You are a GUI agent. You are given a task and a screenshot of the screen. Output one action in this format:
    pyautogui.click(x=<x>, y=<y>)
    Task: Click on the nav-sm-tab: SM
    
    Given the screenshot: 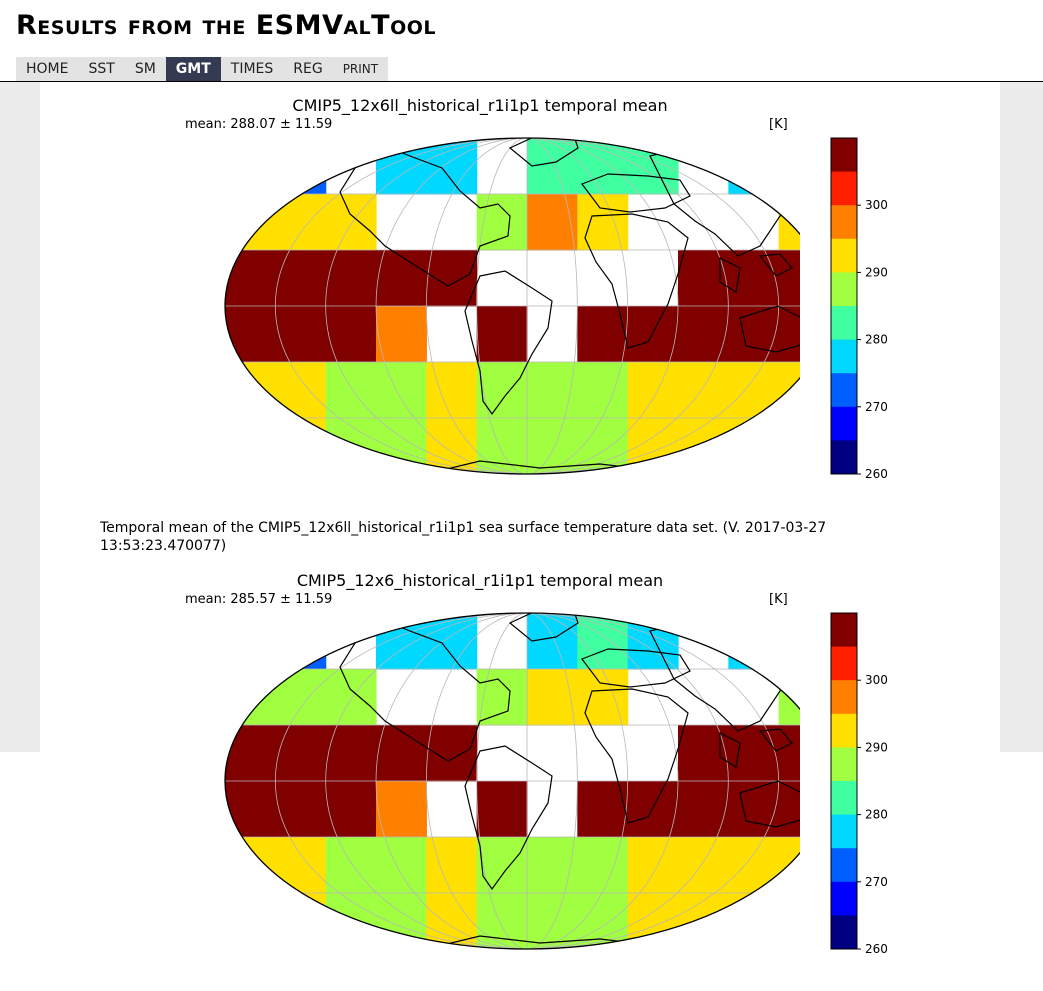 What is the action you would take?
    pyautogui.click(x=145, y=69)
    